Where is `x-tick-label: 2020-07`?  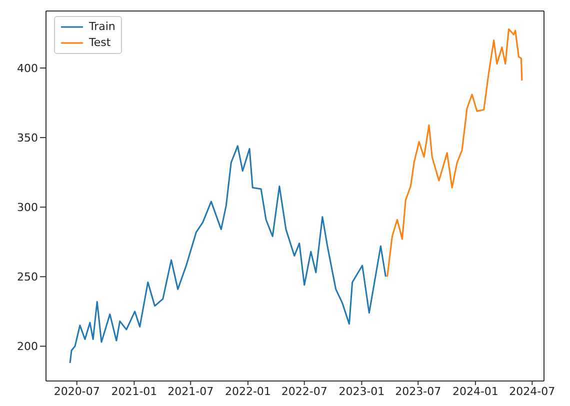
x-tick-label: 2020-07 is located at coordinates (77, 391).